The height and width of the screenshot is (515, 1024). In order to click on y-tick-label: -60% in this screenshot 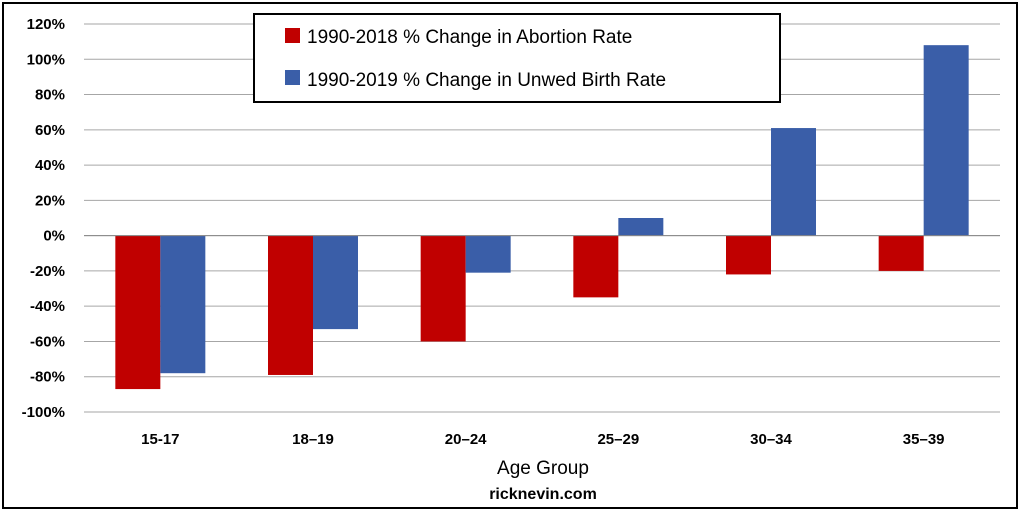, I will do `click(47, 341)`.